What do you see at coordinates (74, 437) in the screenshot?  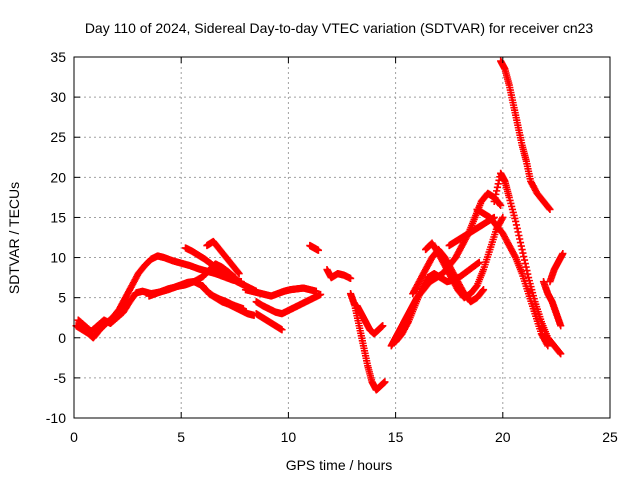 I see `x-tick-label: 0` at bounding box center [74, 437].